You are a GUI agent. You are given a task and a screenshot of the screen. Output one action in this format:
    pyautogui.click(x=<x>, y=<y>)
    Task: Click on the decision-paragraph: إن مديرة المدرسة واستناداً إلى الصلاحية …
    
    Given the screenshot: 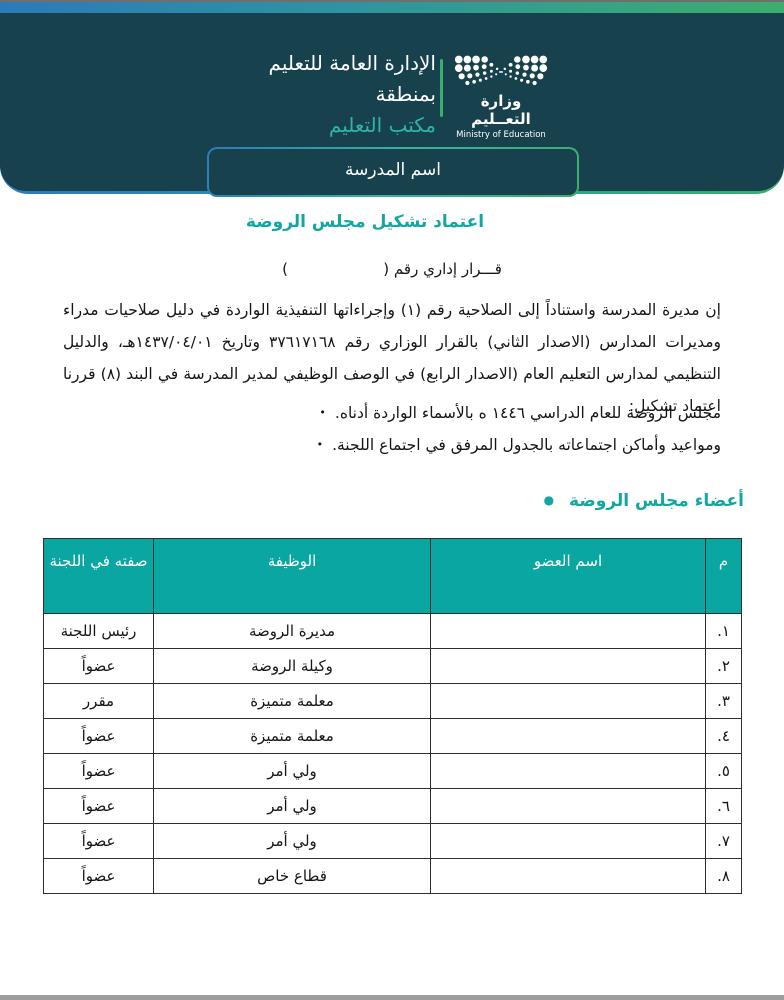 What is the action you would take?
    pyautogui.click(x=392, y=358)
    